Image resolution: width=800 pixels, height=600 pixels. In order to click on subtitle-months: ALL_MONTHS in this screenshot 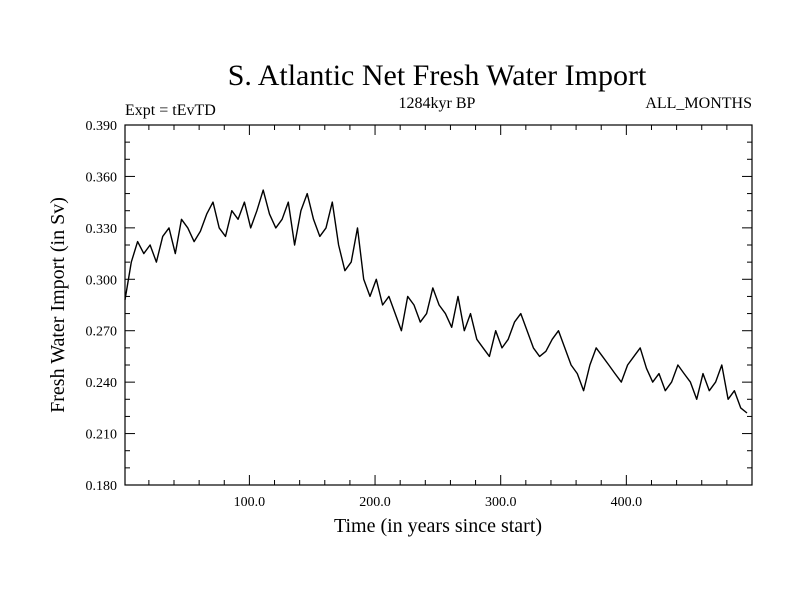, I will do `click(698, 103)`.